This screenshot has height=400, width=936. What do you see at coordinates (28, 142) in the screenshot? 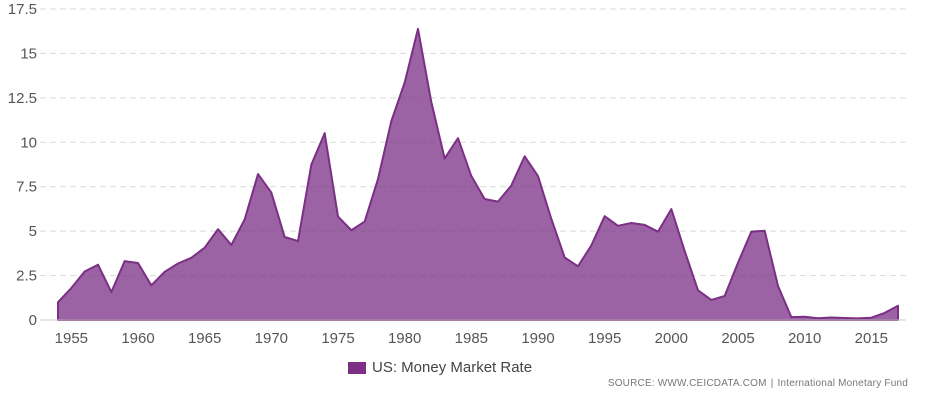
I see `y-tick-label: 10` at bounding box center [28, 142].